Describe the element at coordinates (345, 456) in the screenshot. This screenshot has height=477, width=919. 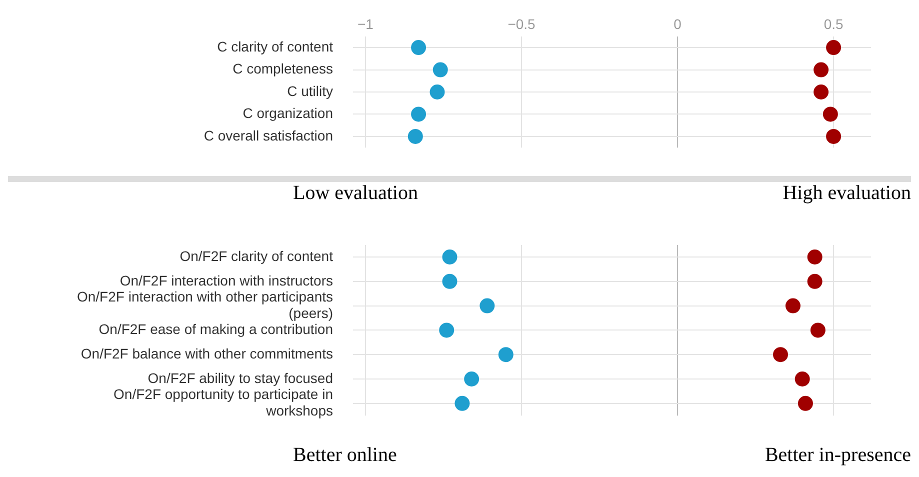
I see `text: Better online` at that location.